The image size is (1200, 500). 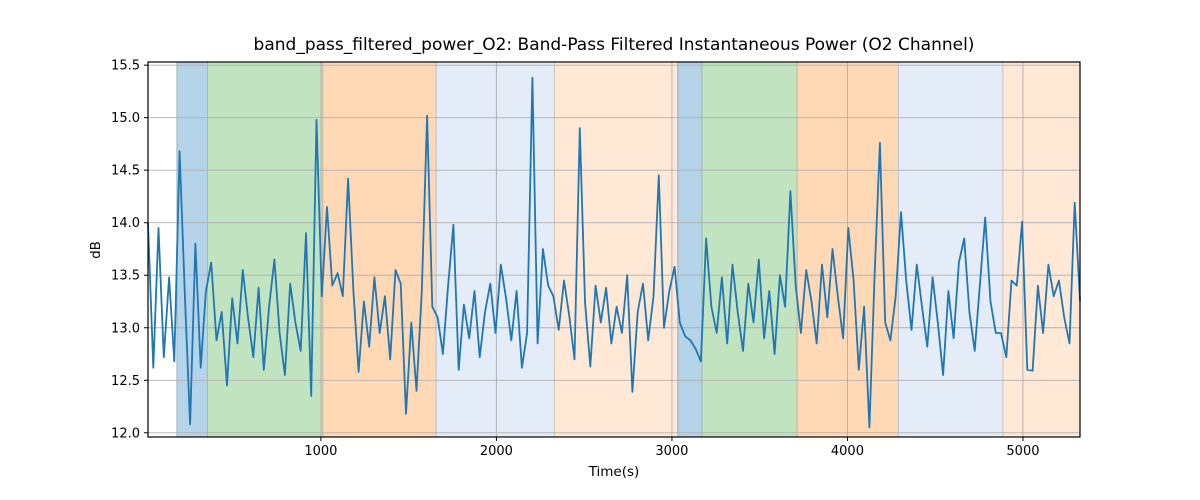 What do you see at coordinates (125, 223) in the screenshot?
I see `y-tick-label: 14.0` at bounding box center [125, 223].